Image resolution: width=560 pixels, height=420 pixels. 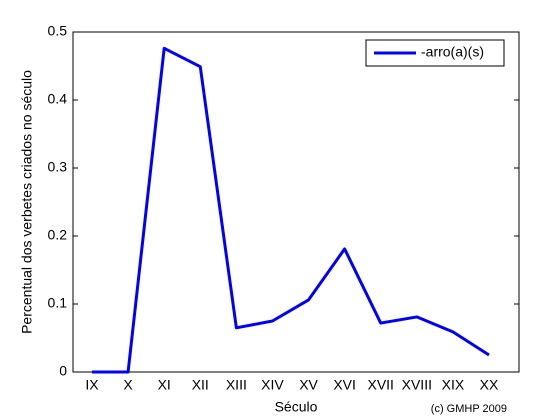 I want to click on x-tick-label: XVII, so click(x=380, y=385).